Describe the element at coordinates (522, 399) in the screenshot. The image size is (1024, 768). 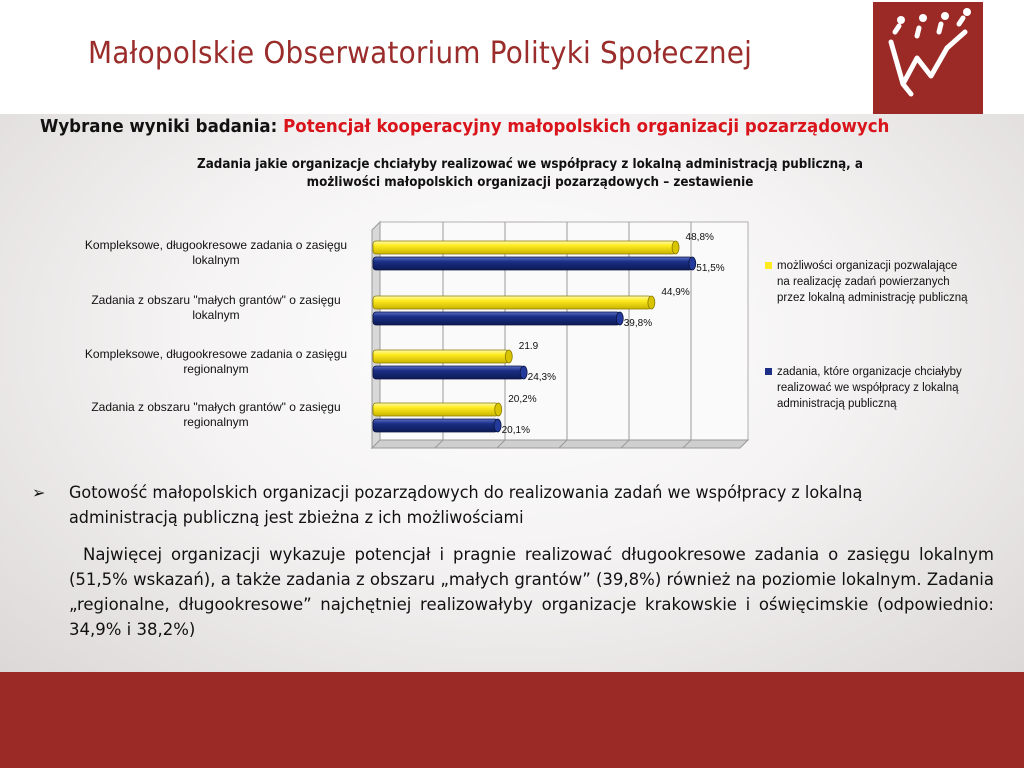
I see `data-label: 20,2%` at that location.